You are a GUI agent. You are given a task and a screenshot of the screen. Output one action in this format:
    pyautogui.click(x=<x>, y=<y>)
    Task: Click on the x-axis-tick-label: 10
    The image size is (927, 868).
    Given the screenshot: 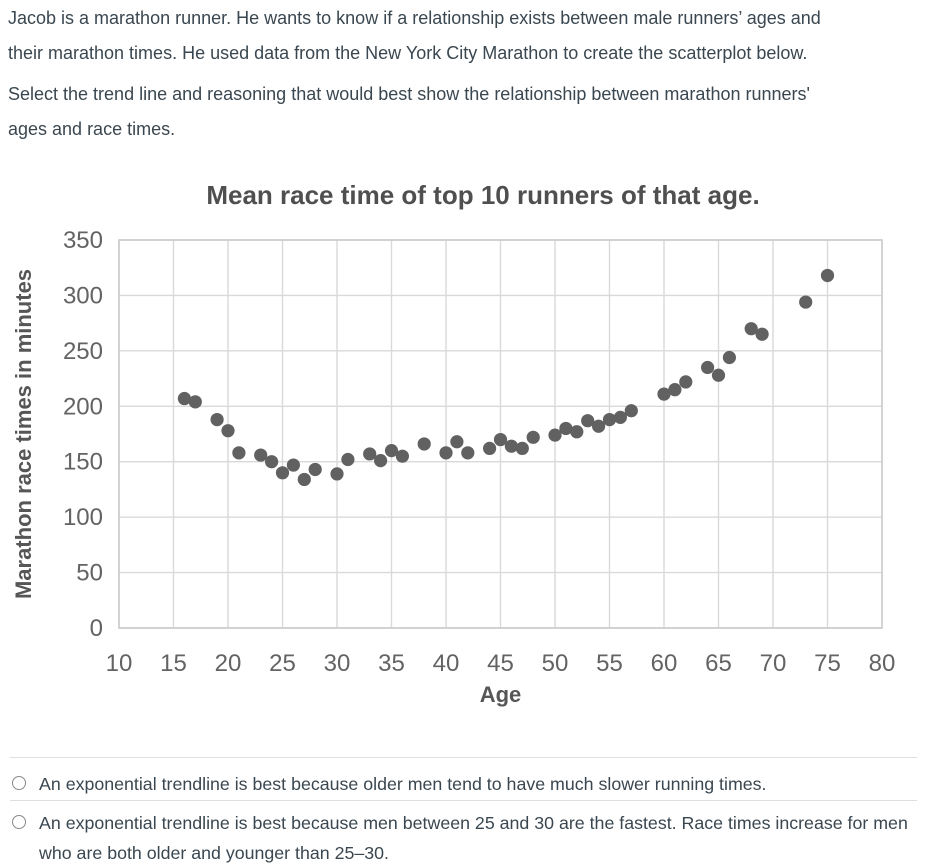 What is the action you would take?
    pyautogui.click(x=119, y=663)
    